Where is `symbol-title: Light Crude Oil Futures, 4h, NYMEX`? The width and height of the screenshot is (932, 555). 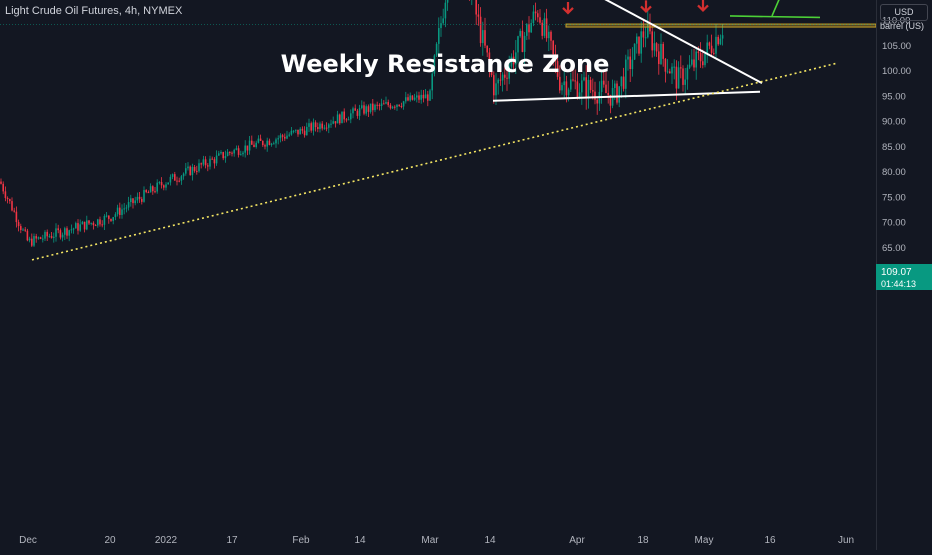
symbol-title: Light Crude Oil Futures, 4h, NYMEX is located at coordinates (94, 11).